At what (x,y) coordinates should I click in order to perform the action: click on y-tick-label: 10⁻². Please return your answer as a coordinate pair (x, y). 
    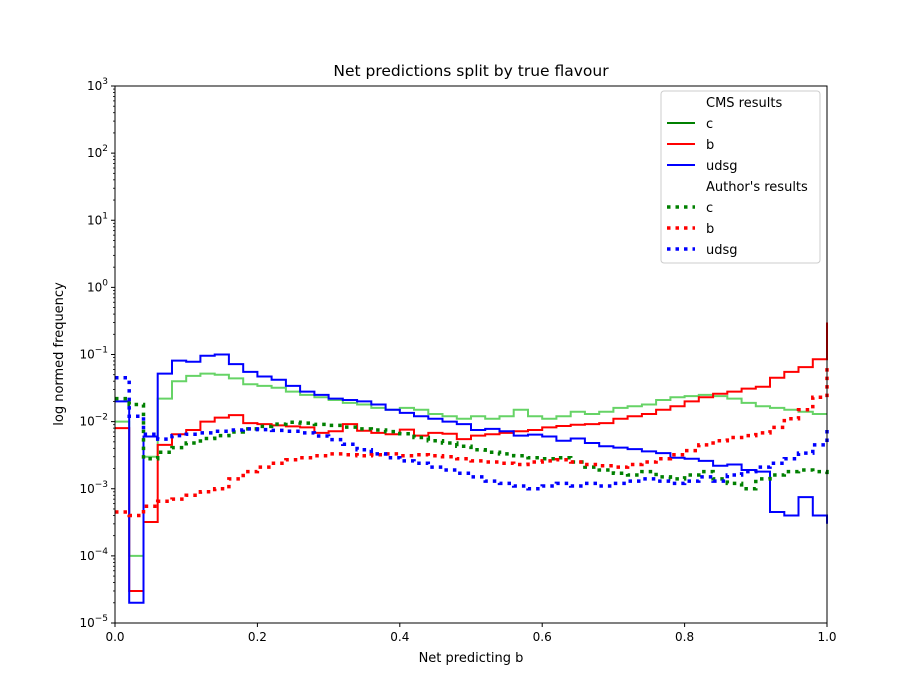
    Looking at the image, I should click on (93, 421).